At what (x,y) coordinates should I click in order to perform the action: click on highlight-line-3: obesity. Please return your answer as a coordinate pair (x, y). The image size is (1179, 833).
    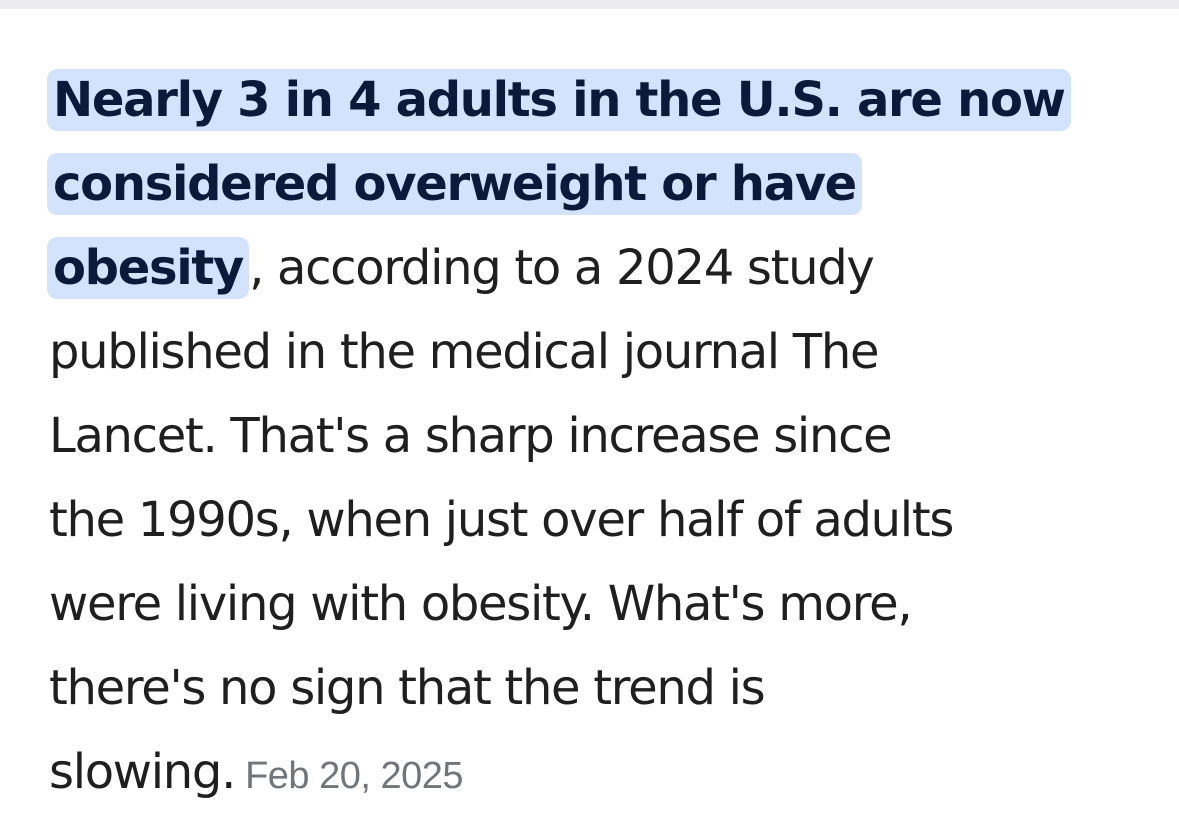
    Looking at the image, I should click on (148, 268).